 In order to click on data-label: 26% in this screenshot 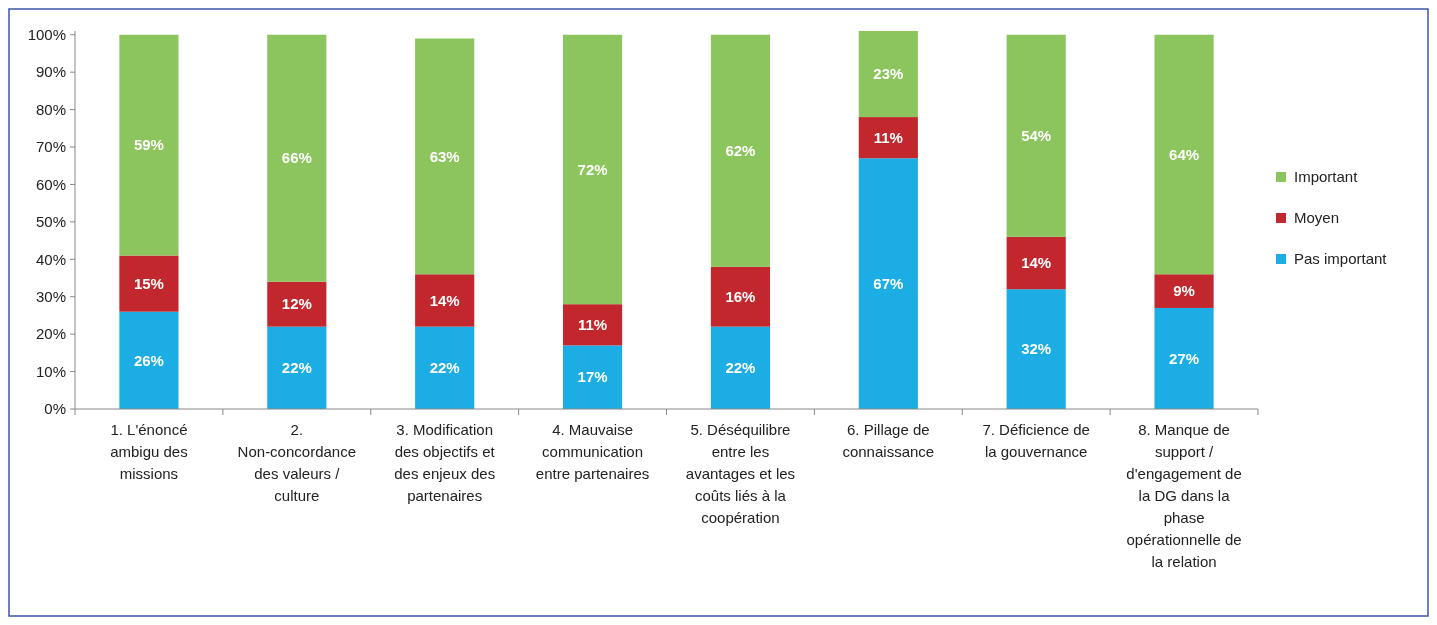, I will do `click(148, 360)`.